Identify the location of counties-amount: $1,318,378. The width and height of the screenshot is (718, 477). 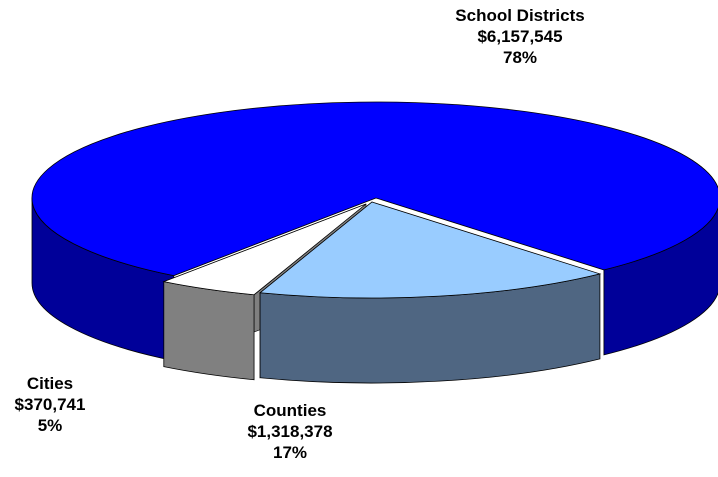
(290, 431).